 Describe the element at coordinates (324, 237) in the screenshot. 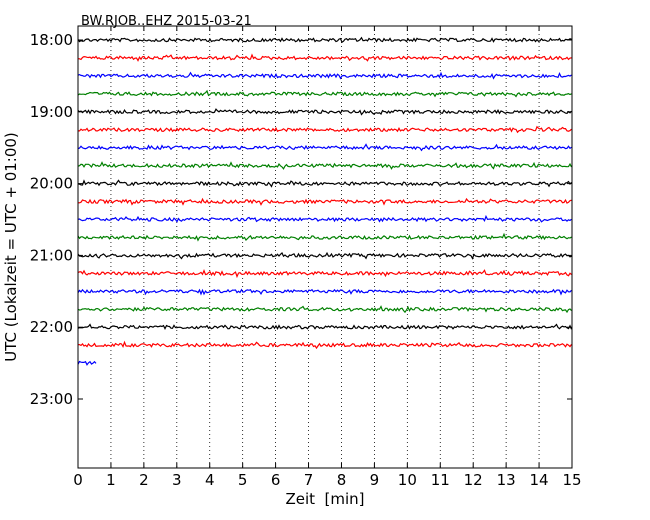

I see `trace-2045` at that location.